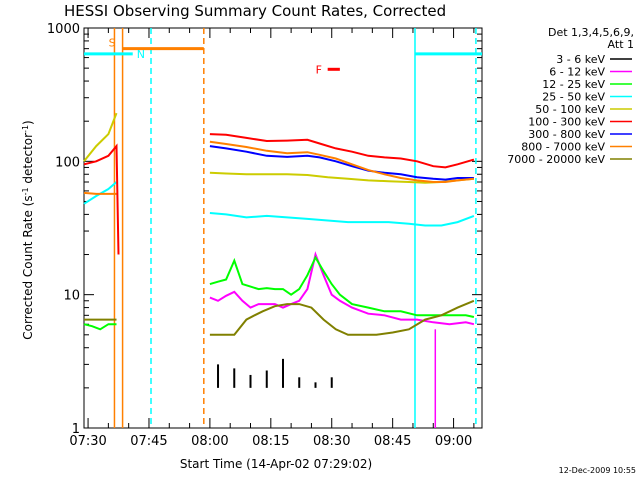 The width and height of the screenshot is (640, 480). What do you see at coordinates (112, 43) in the screenshot?
I see `flag-label: S` at bounding box center [112, 43].